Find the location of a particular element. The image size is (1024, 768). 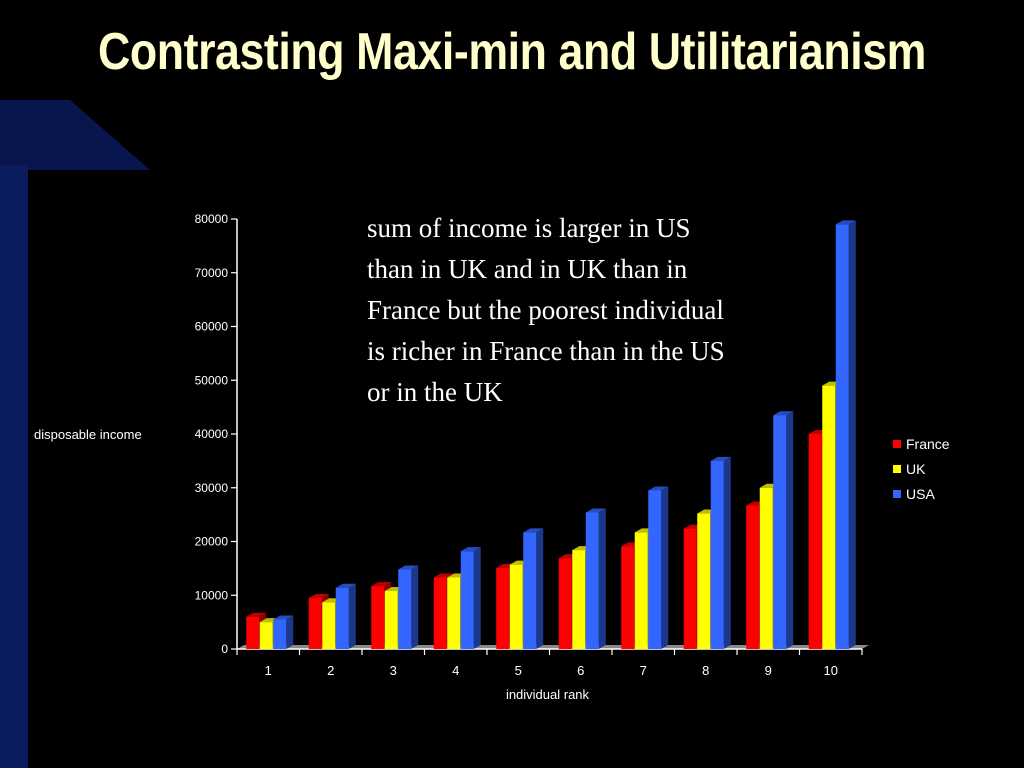

x-tick-label: 3 is located at coordinates (393, 670).